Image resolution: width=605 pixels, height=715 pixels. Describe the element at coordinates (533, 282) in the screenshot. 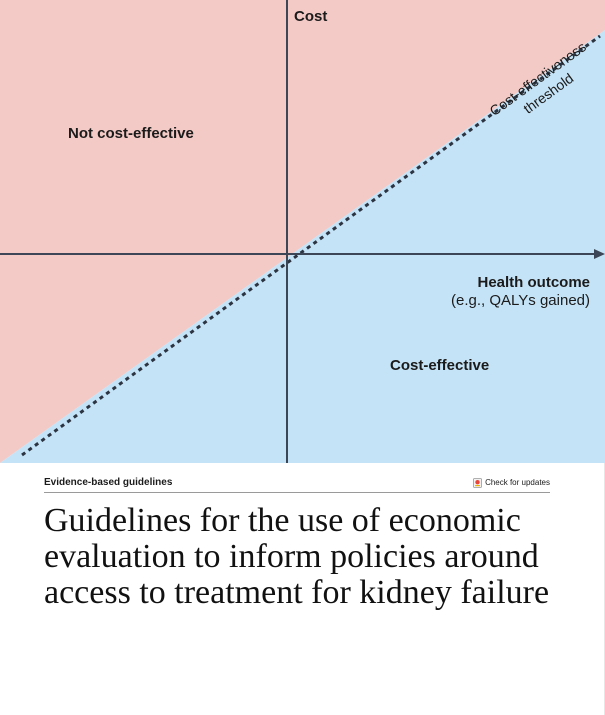

I see `x-axis-label: Health outcome` at that location.